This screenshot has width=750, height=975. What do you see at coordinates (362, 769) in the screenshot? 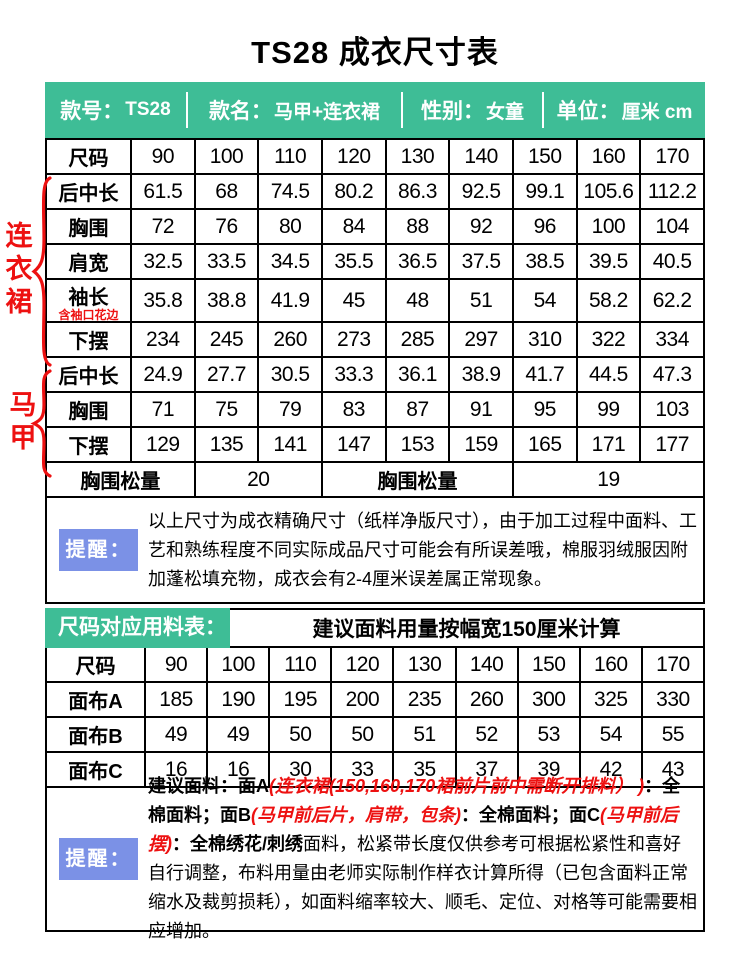
I see `value-cell: 33` at bounding box center [362, 769].